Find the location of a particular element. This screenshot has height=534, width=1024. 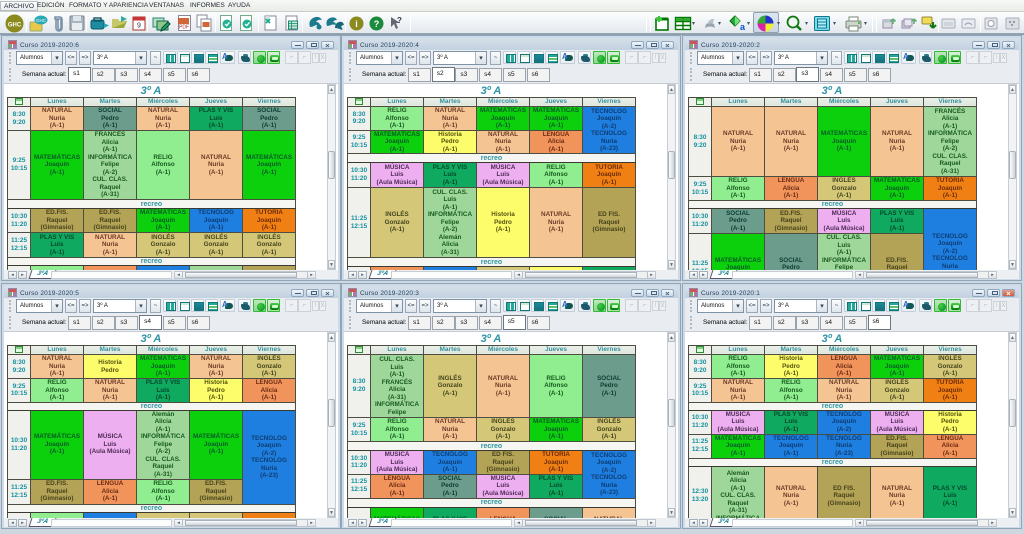

svg-text: PDF is located at coordinates (184, 28).